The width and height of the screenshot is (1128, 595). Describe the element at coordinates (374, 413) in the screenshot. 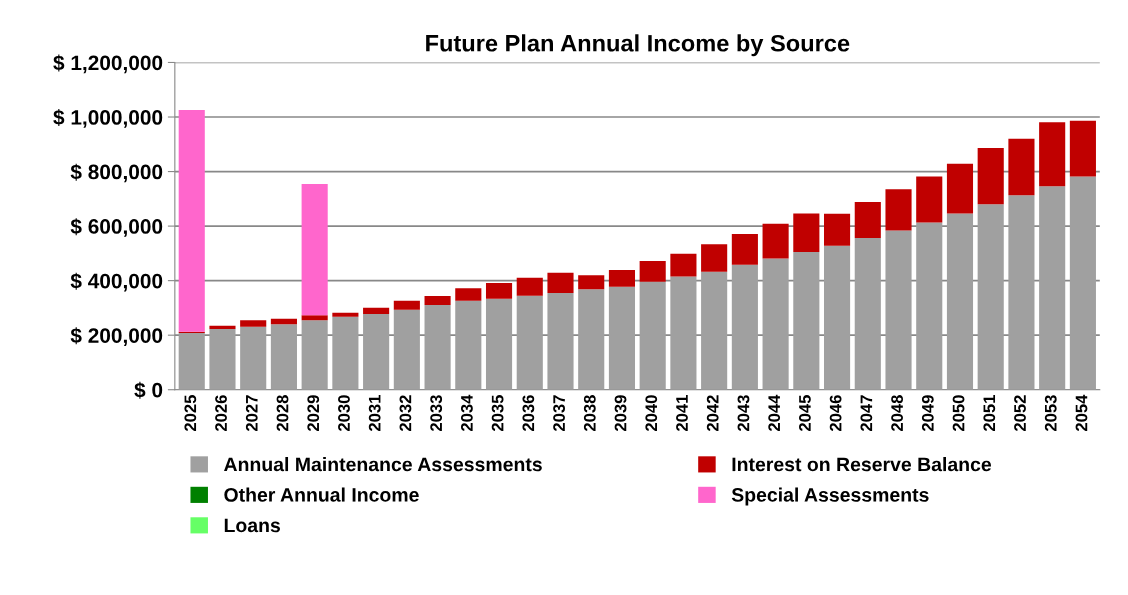

I see `x-tick-label: 2031` at that location.